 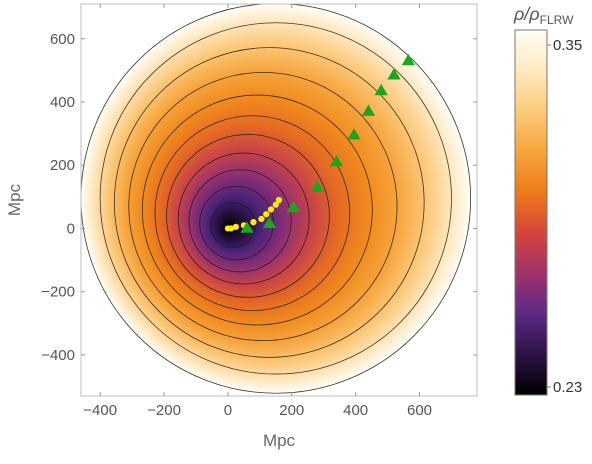 What do you see at coordinates (531, 212) in the screenshot?
I see `colorbar-gradient` at bounding box center [531, 212].